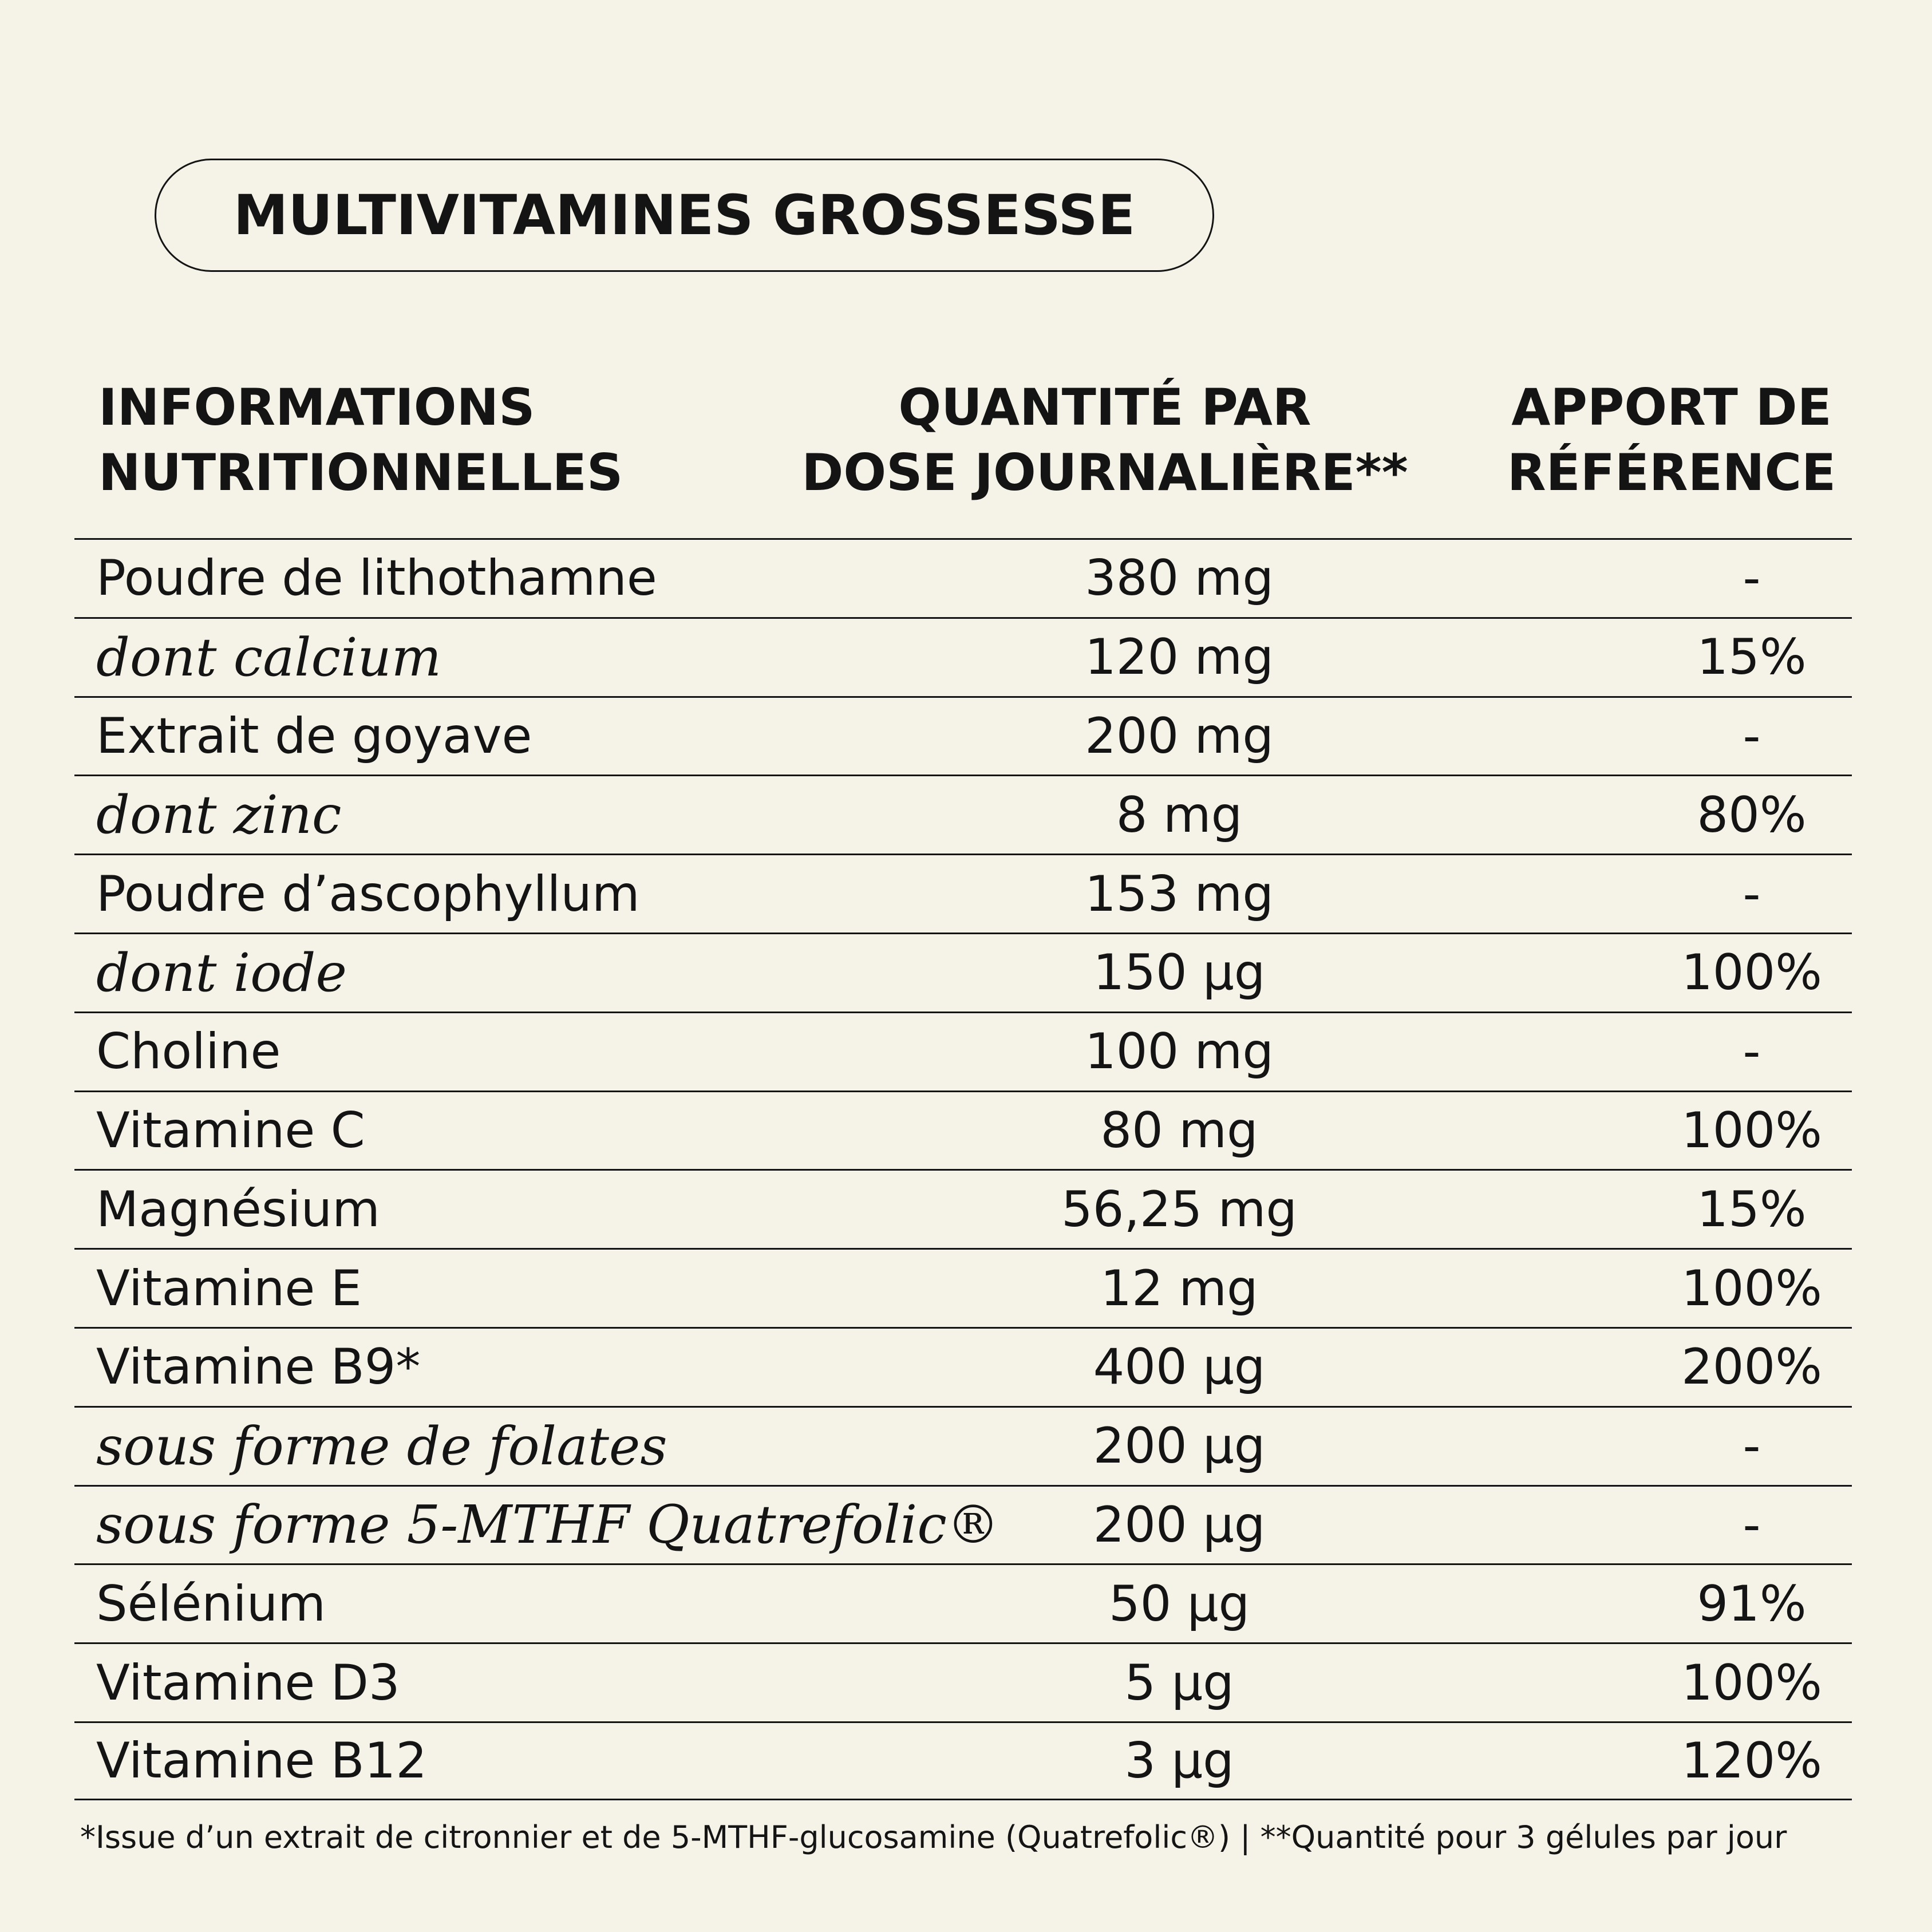  What do you see at coordinates (1179, 815) in the screenshot?
I see `nutrient-quantity: 8 mg` at bounding box center [1179, 815].